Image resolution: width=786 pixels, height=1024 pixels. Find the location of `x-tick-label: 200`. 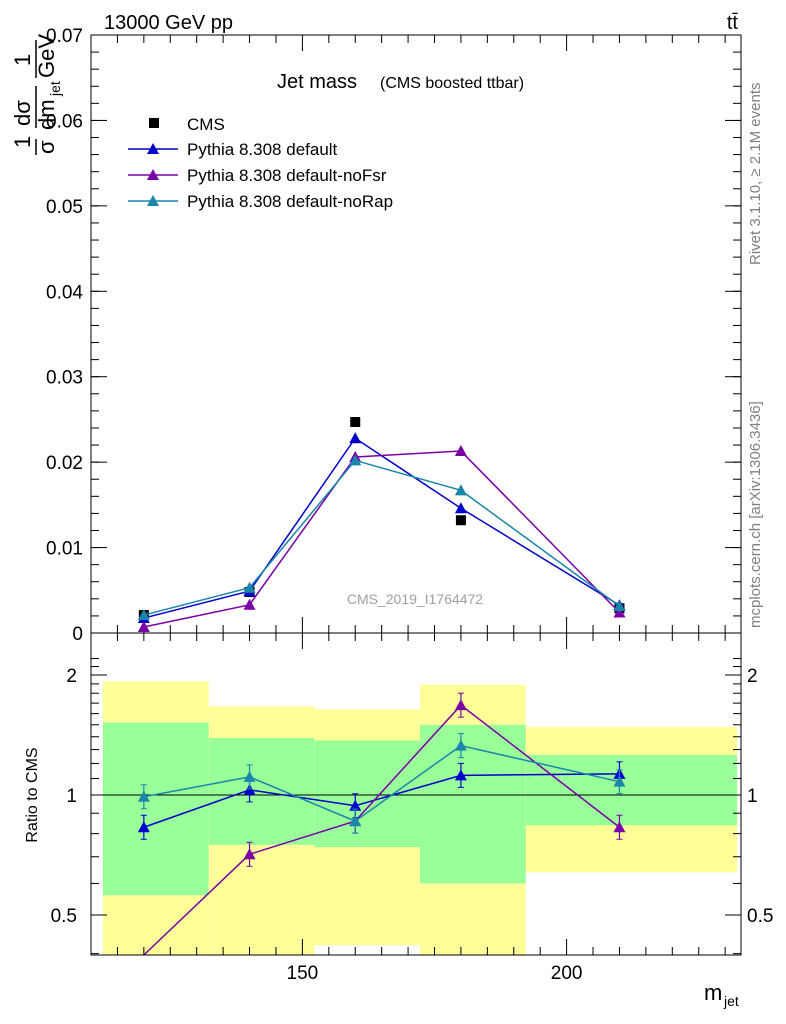

x-tick-label: 200 is located at coordinates (567, 973).